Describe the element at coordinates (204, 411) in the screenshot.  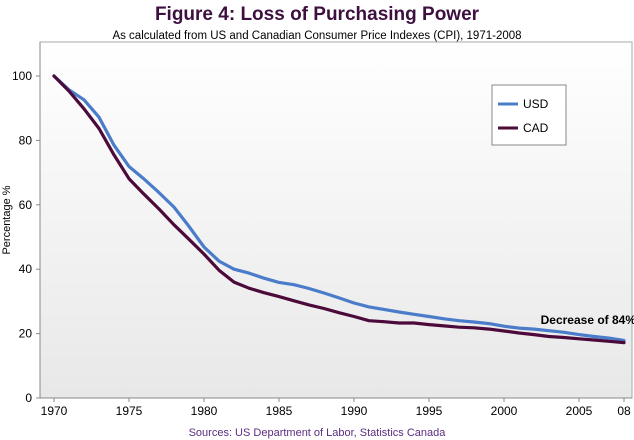
I see `x-tick-label: 1980` at that location.